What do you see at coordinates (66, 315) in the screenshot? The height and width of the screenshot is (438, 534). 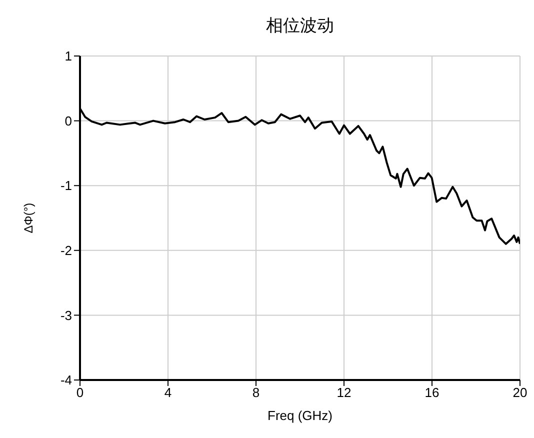 I see `y-tick-label: -3` at bounding box center [66, 315].